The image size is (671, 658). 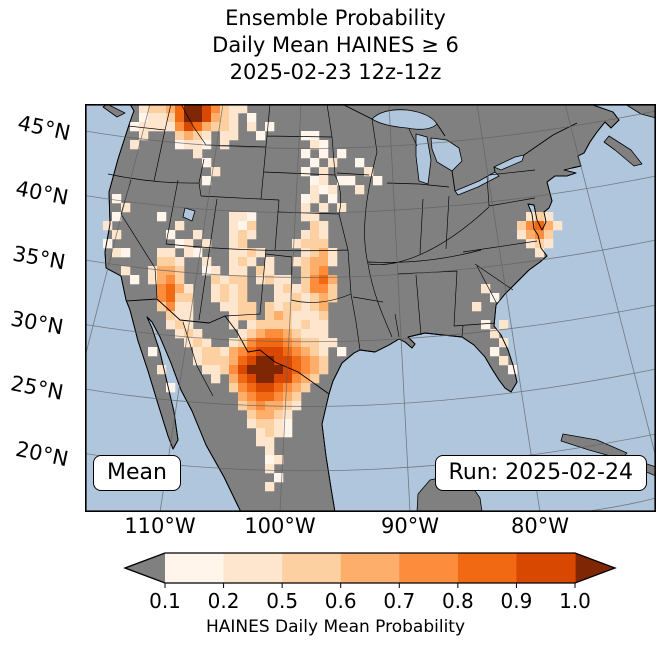 I want to click on lat-tick-label: 40°N, so click(x=42, y=193).